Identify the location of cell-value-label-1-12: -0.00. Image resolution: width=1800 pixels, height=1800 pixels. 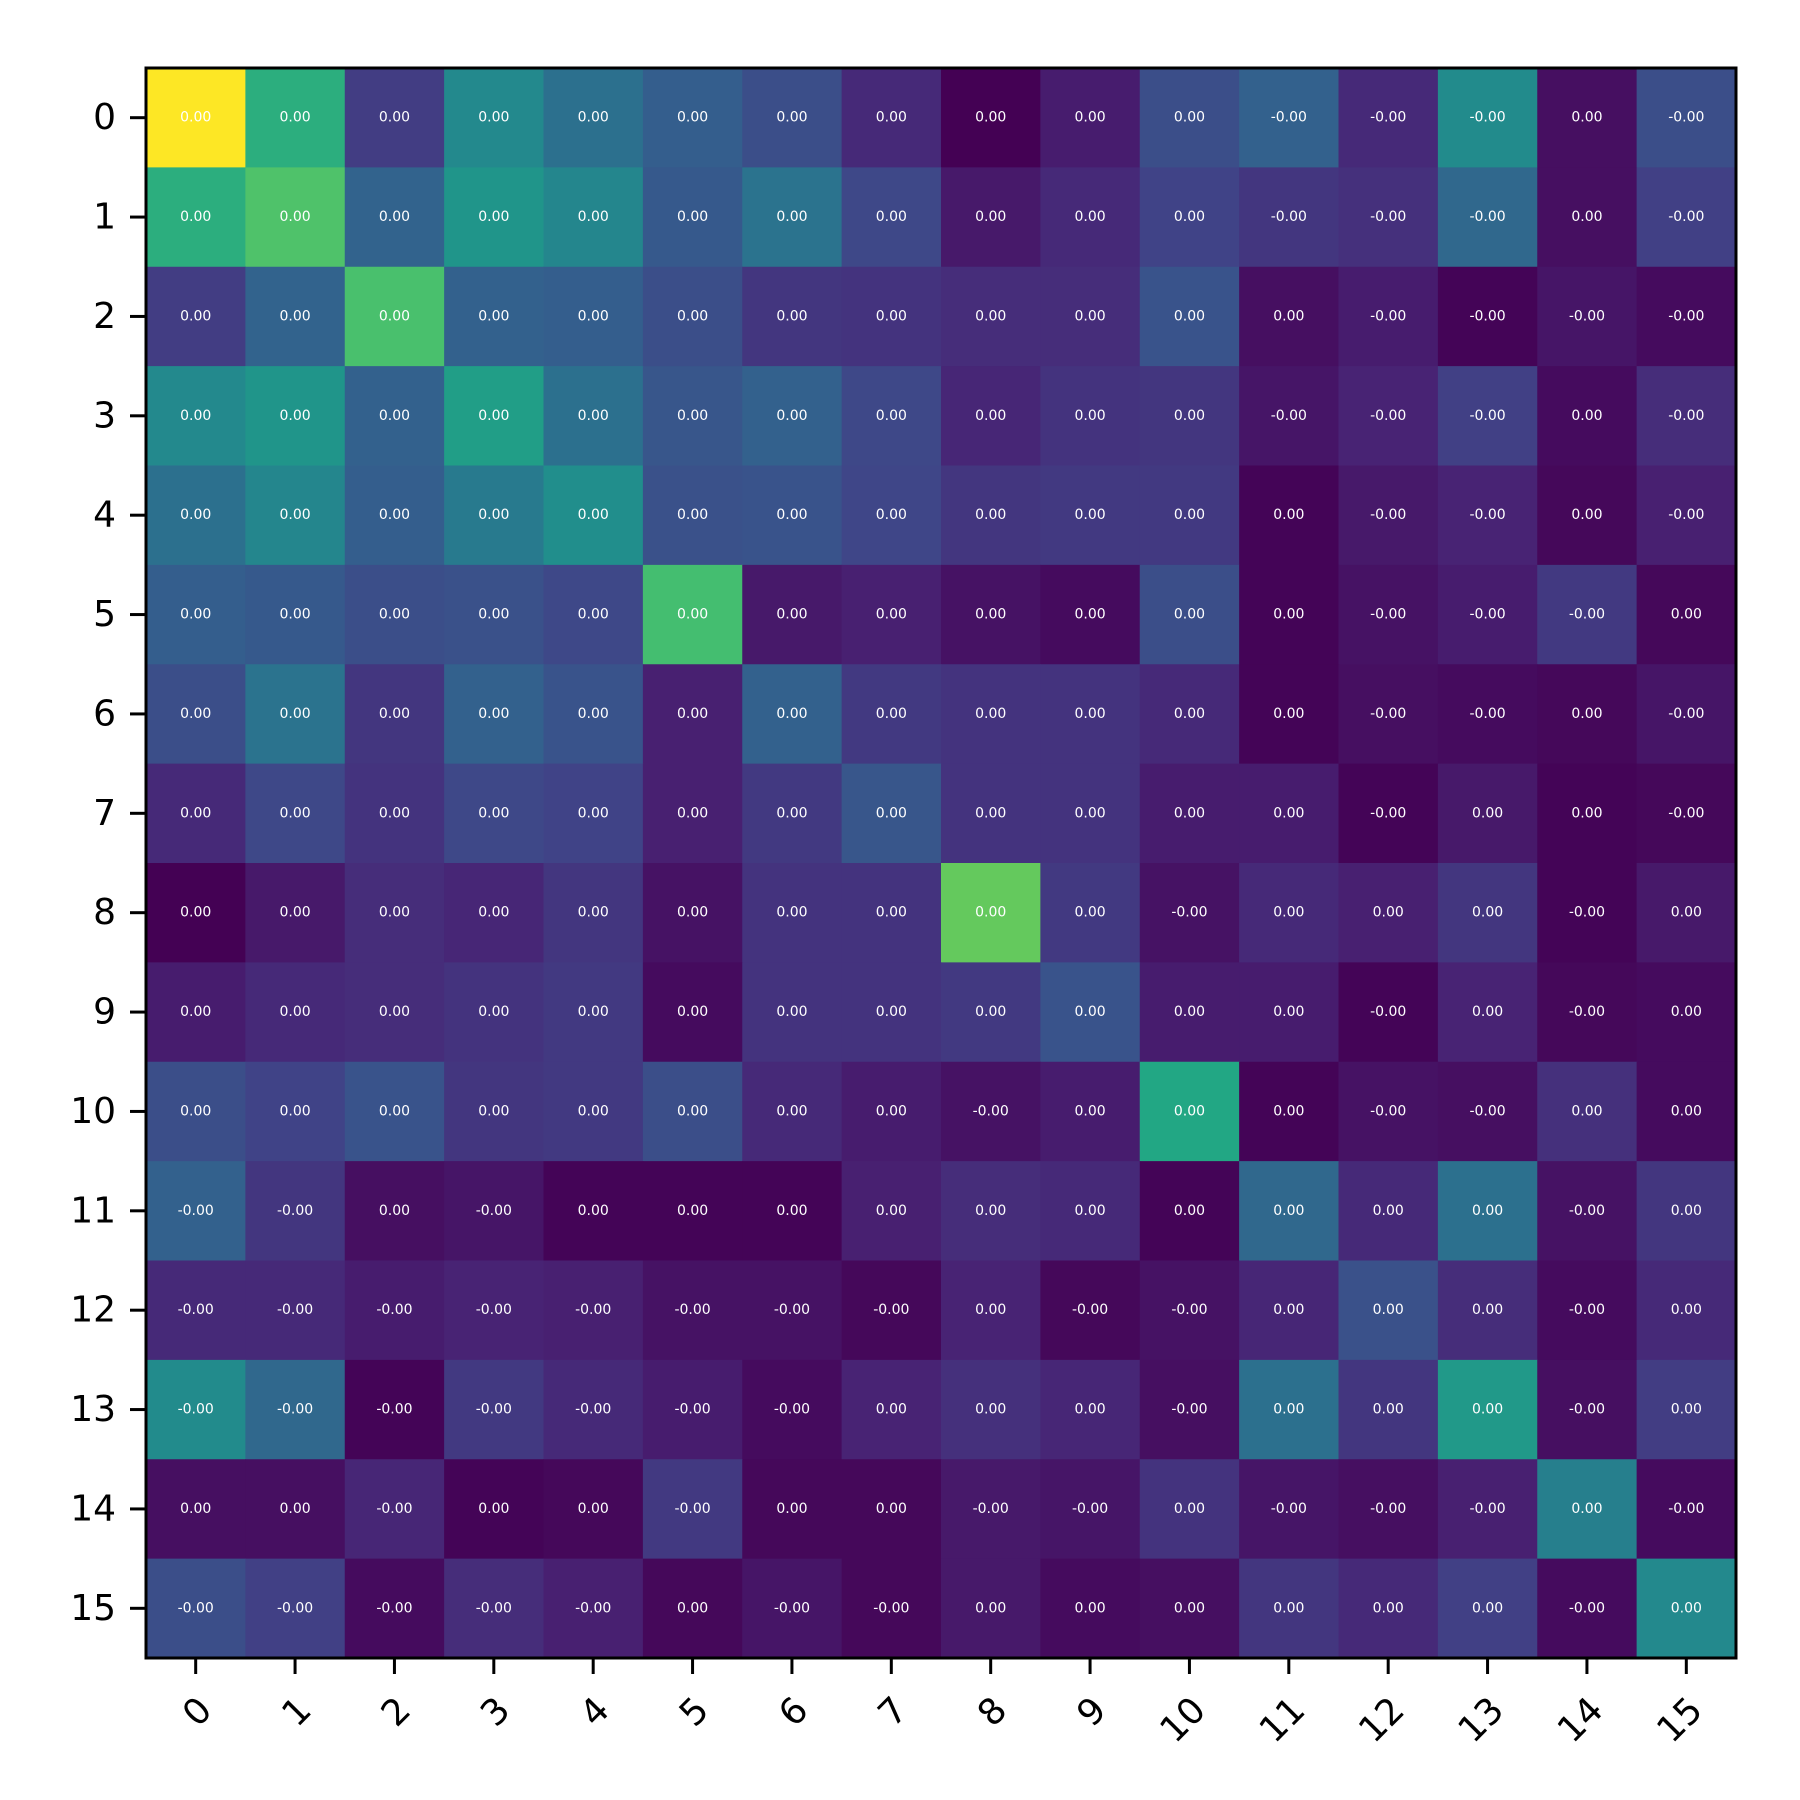
(1388, 217).